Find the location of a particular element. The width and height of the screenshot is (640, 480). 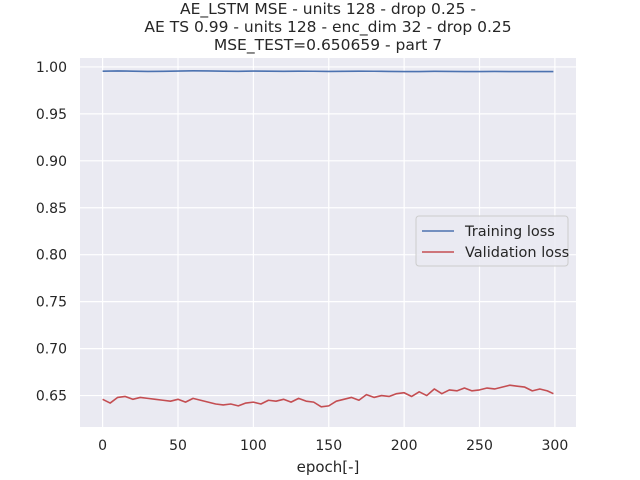

legend-box is located at coordinates (492, 241).